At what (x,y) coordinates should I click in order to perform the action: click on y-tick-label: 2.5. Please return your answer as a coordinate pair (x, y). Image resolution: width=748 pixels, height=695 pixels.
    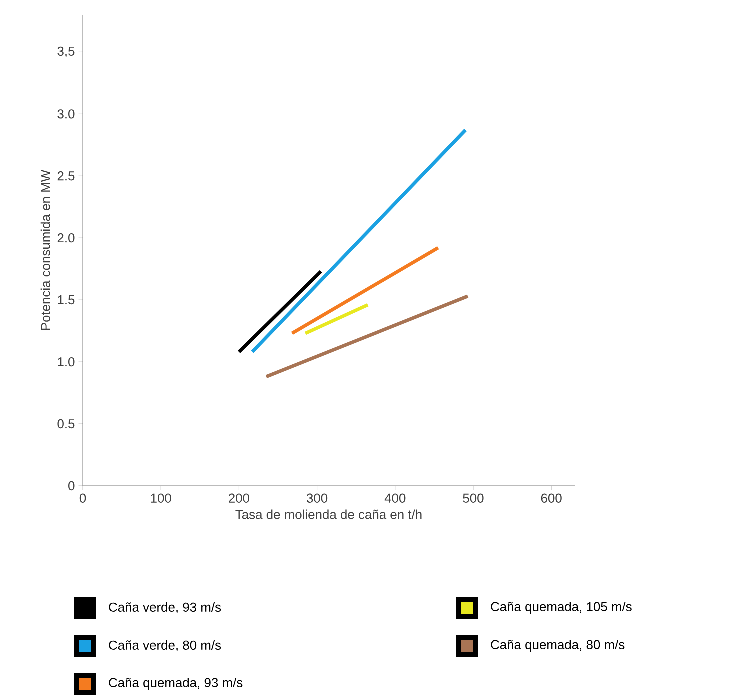
    Looking at the image, I should click on (66, 176).